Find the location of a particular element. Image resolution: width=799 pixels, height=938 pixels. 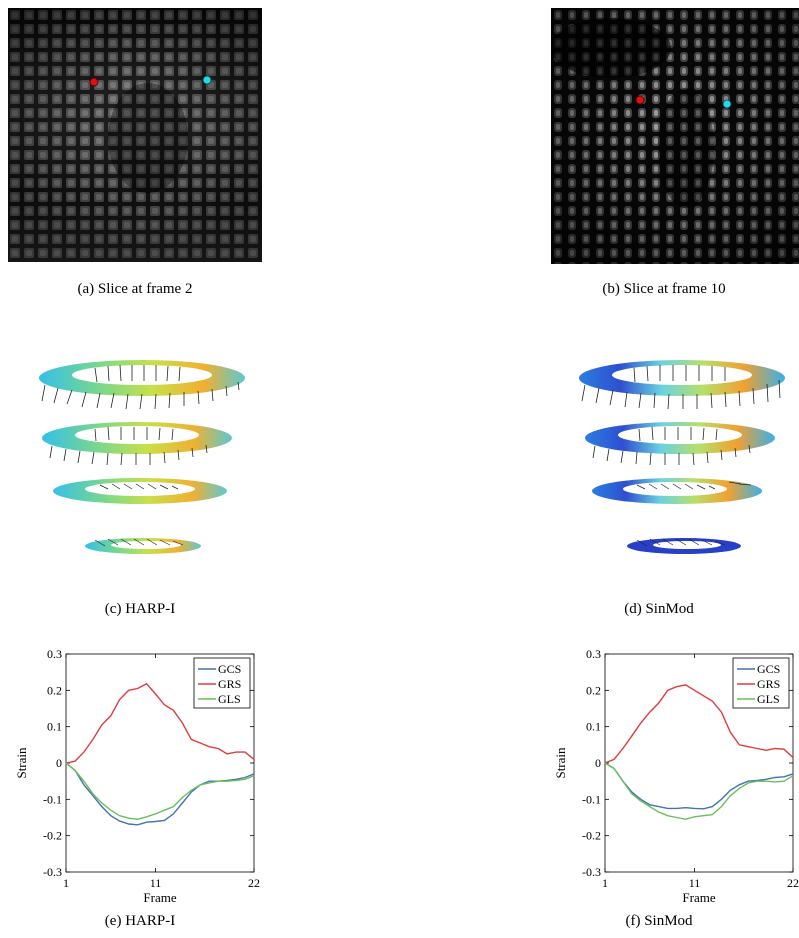

caption-f: (f) SinMod is located at coordinates (659, 921).